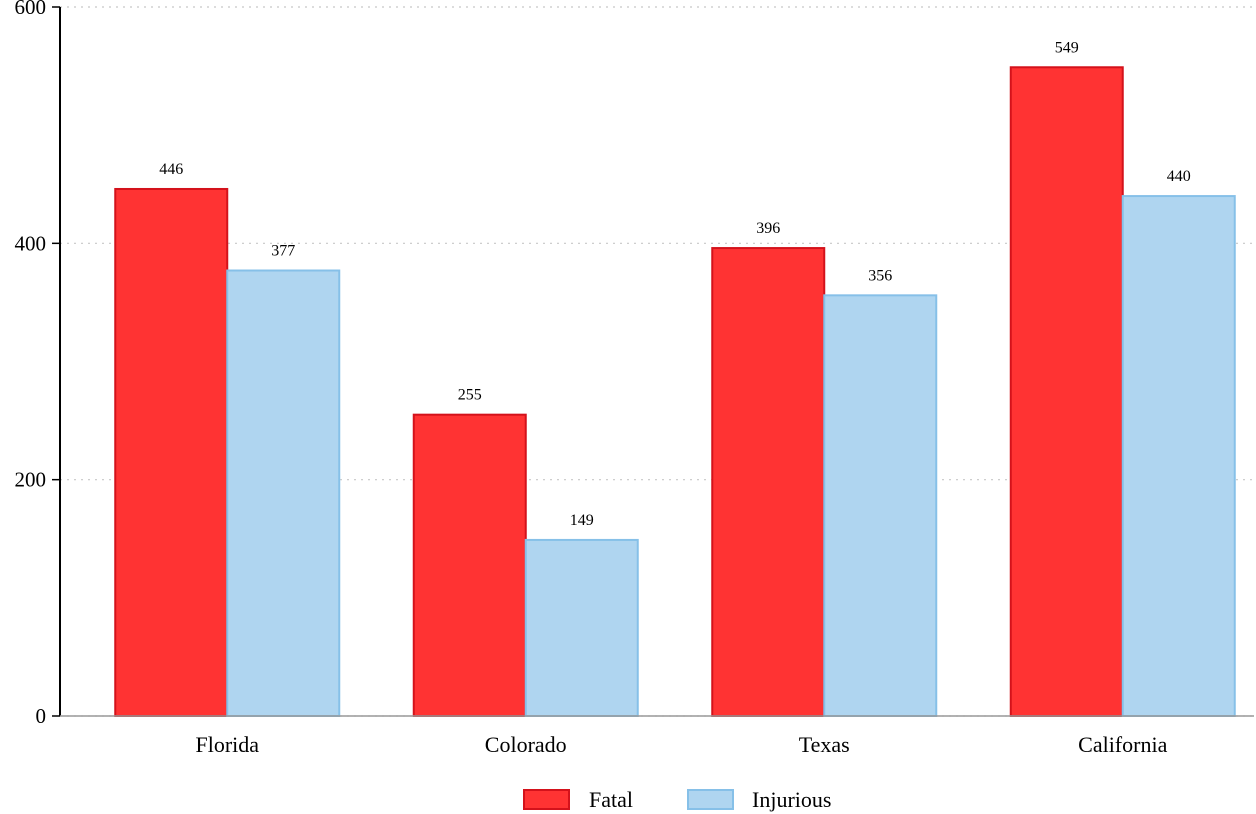 Image resolution: width=1256 pixels, height=814 pixels. Describe the element at coordinates (31, 243) in the screenshot. I see `y-tick-label: 400` at that location.